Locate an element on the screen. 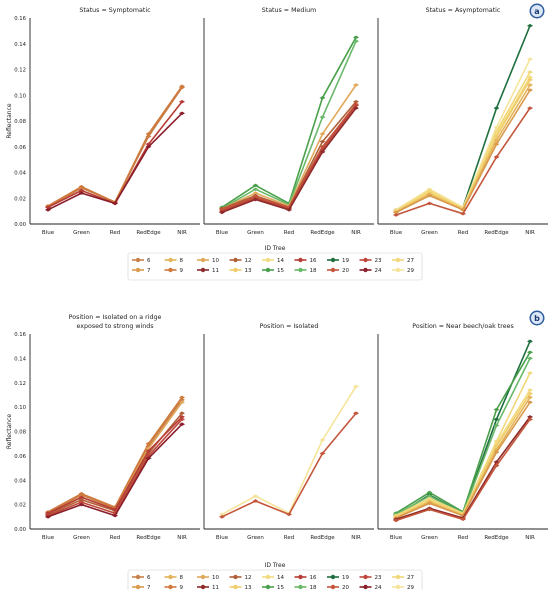  legend-entry-10: 10 is located at coordinates (208, 577).